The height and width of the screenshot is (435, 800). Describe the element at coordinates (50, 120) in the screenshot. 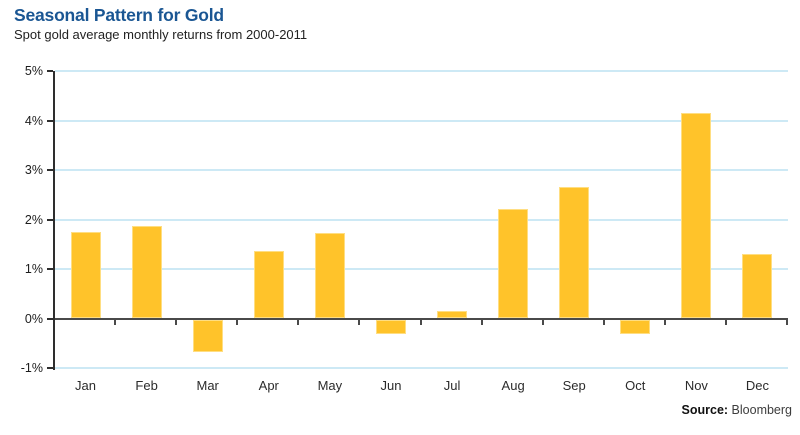

I see `y-axis-tick-4%` at that location.